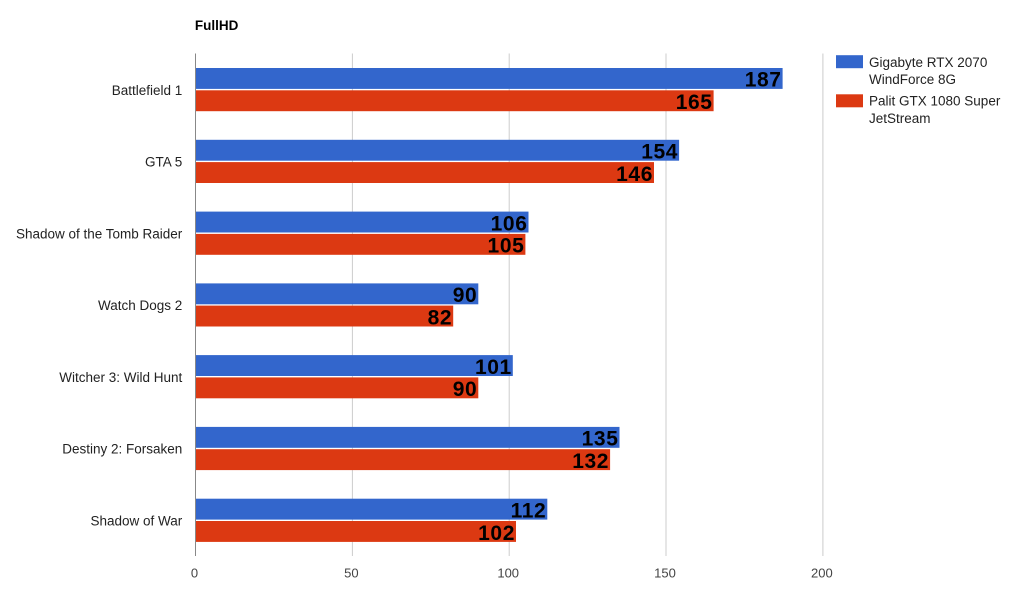  What do you see at coordinates (163, 162) in the screenshot?
I see `svg-text: GTA 5` at bounding box center [163, 162].